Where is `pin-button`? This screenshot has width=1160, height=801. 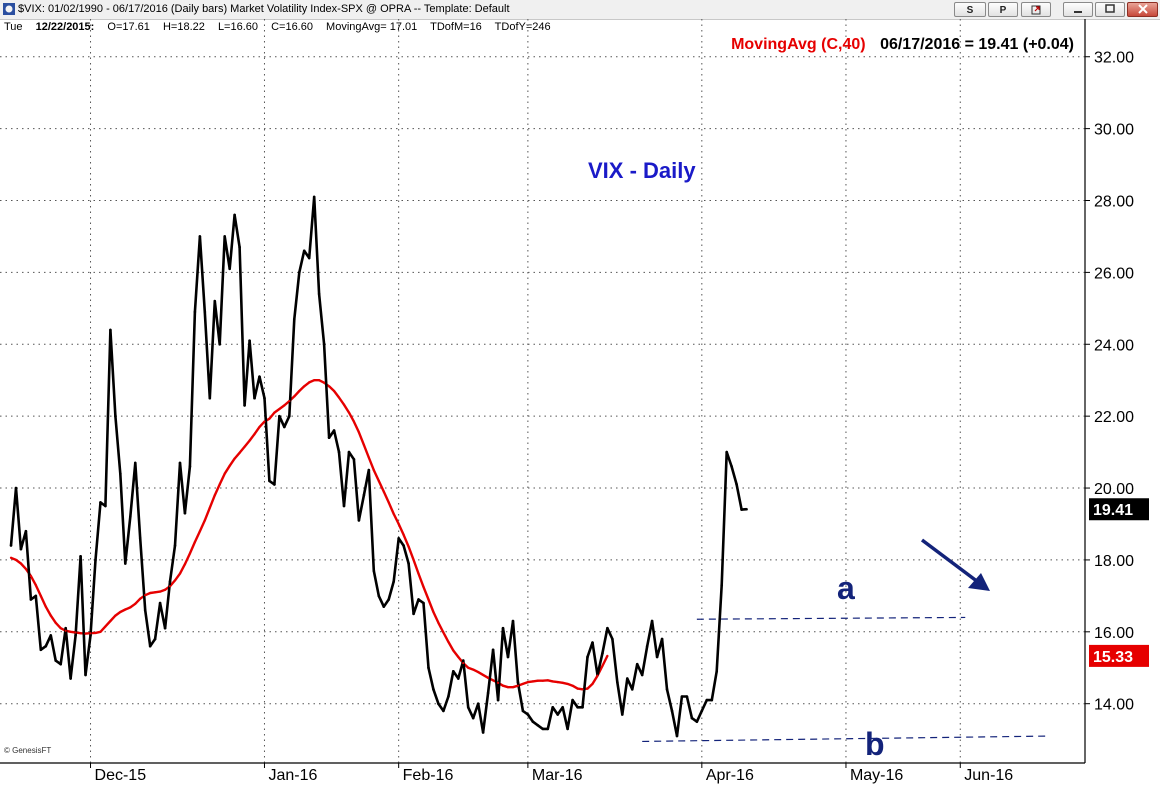 pin-button is located at coordinates (1036, 9).